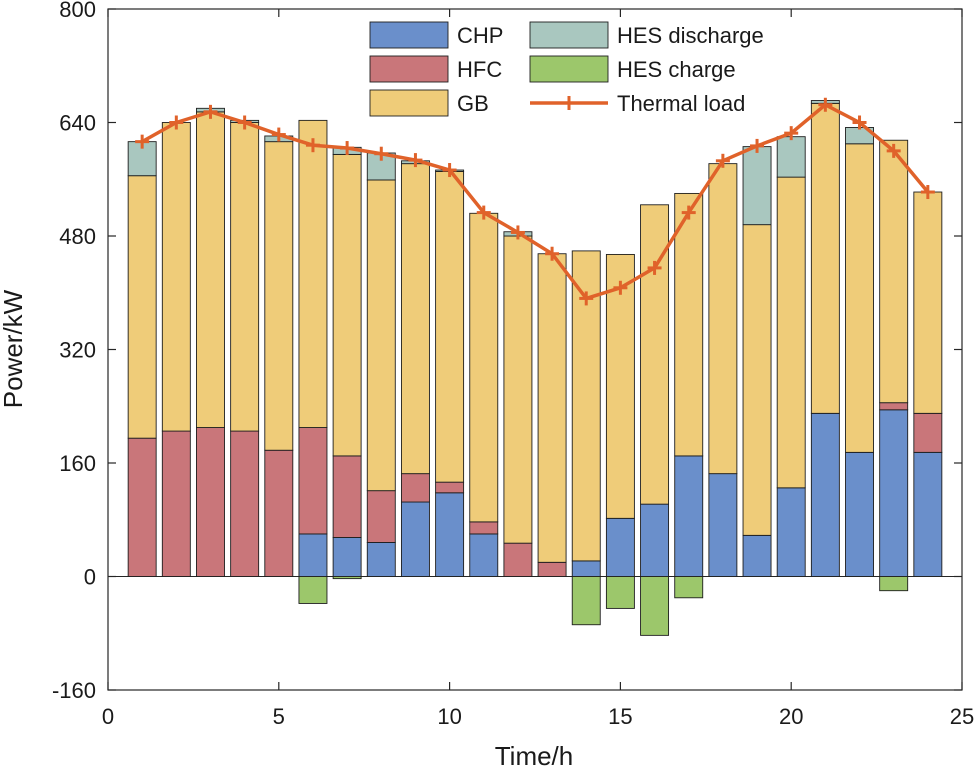 The width and height of the screenshot is (975, 775). What do you see at coordinates (409, 69) in the screenshot?
I see `legend-swatch-hfc` at bounding box center [409, 69].